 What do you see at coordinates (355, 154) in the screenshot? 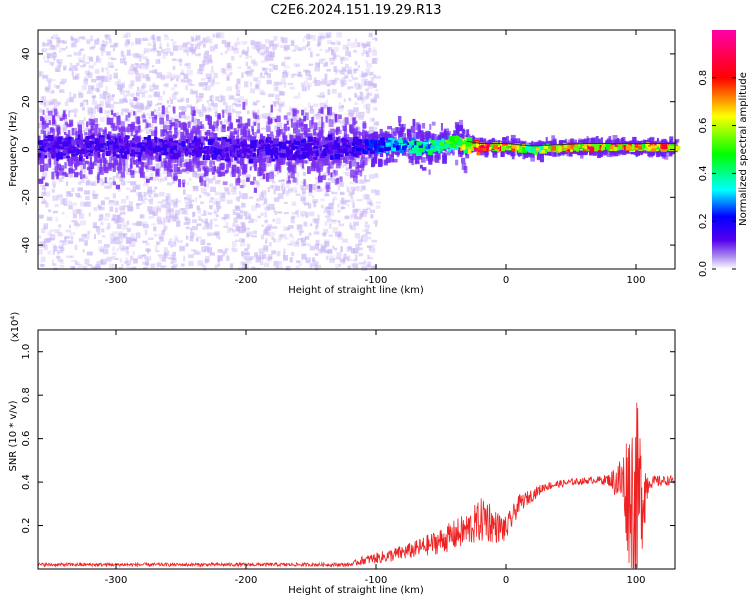
I see `spectrogram-core` at bounding box center [355, 154].